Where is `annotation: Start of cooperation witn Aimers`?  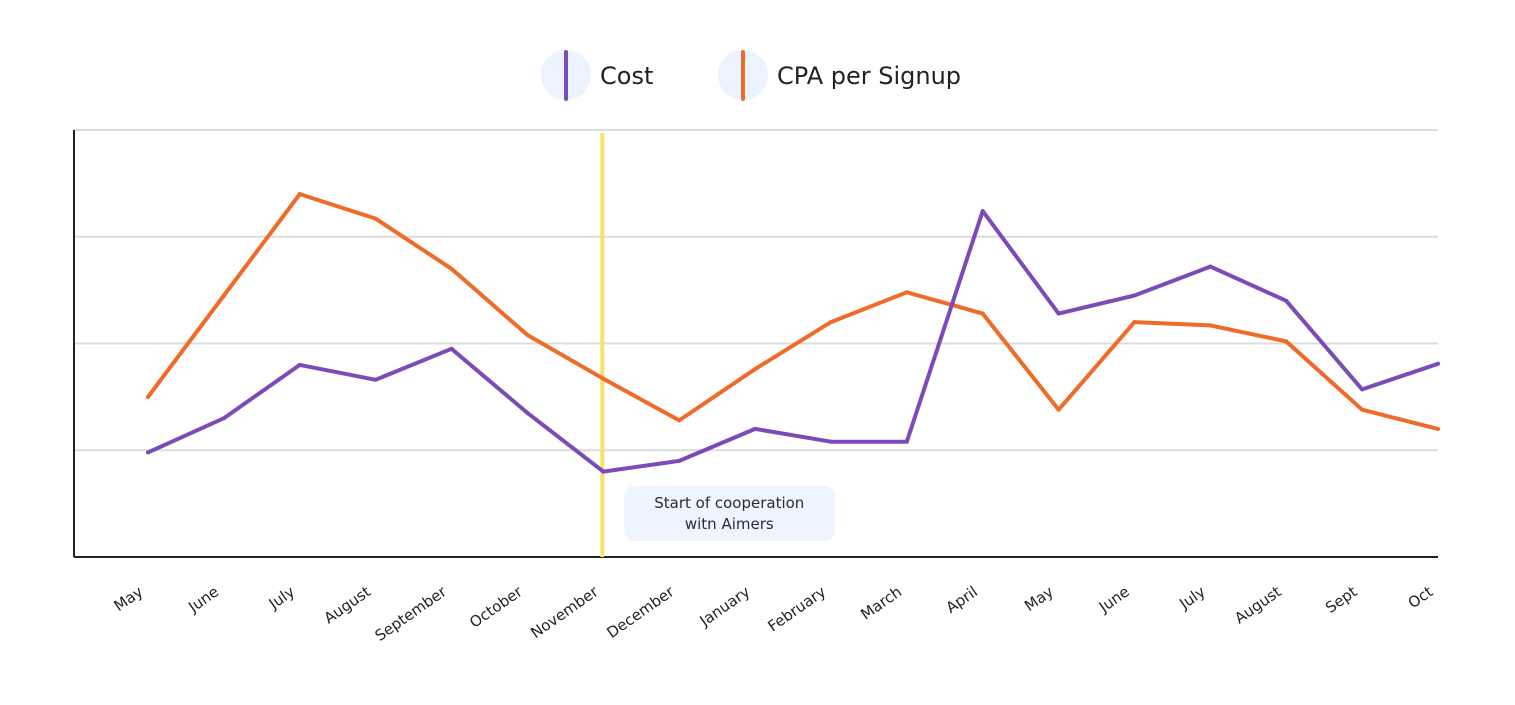
annotation: Start of cooperation witn Aimers is located at coordinates (718, 345).